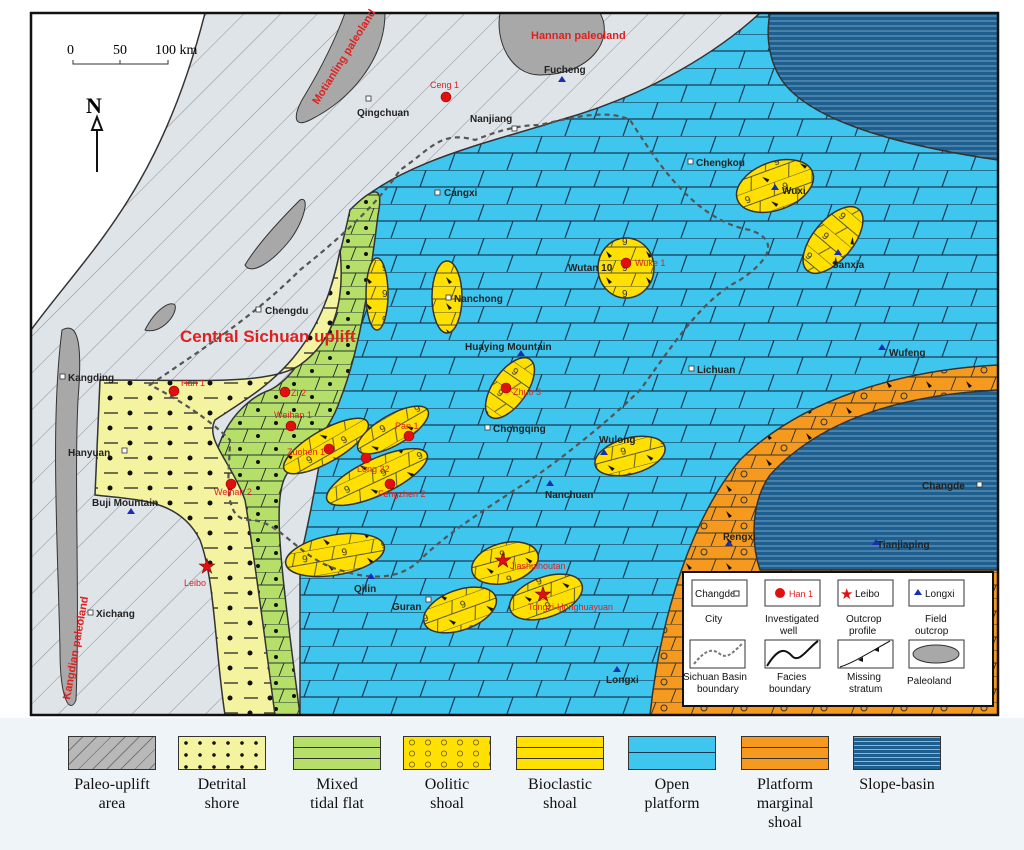  What do you see at coordinates (739, 537) in the screenshot?
I see `field-outcrop-label: Pengxi` at bounding box center [739, 537].